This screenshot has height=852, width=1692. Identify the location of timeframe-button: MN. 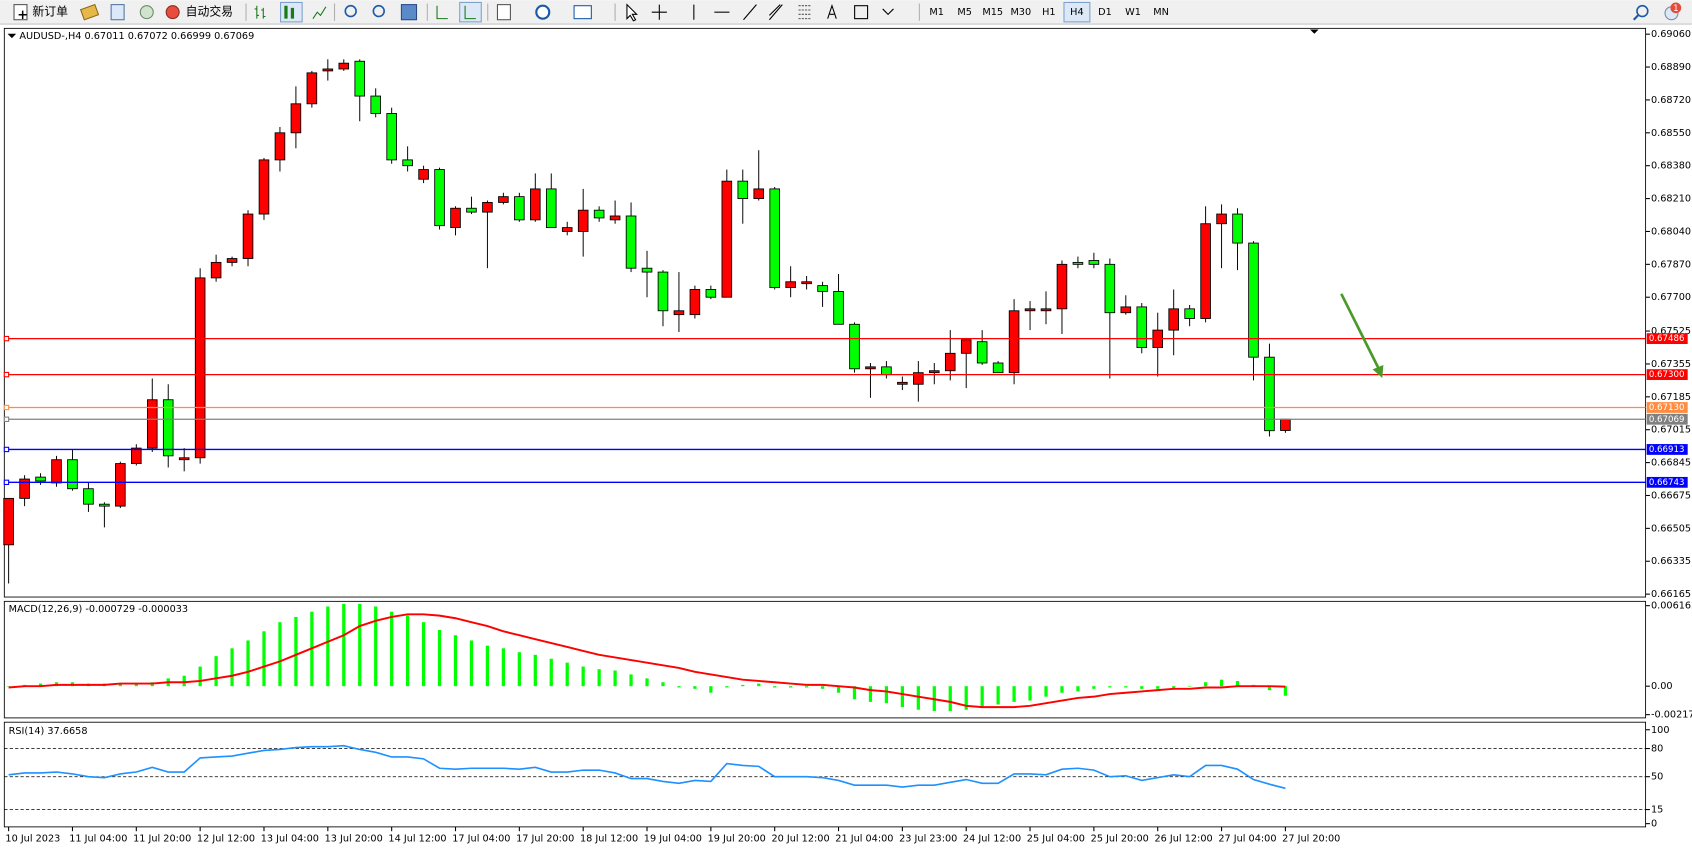
(1161, 12).